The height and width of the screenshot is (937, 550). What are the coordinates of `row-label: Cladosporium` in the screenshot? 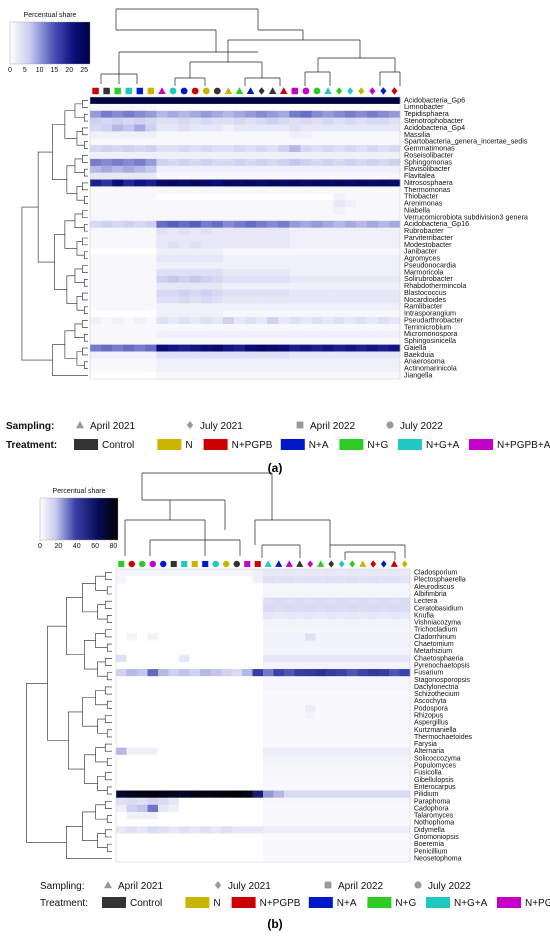 It's located at (435, 573).